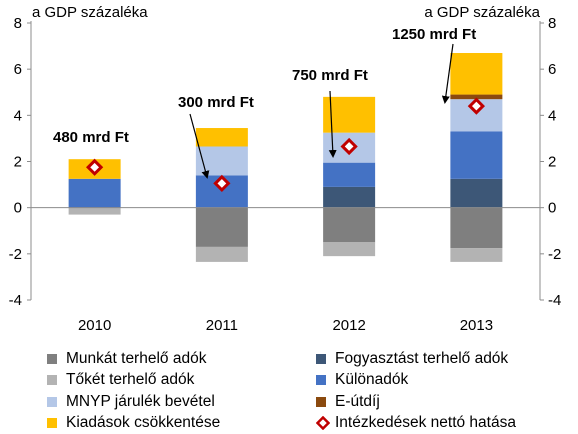 Image resolution: width=578 pixels, height=434 pixels. I want to click on y-tick-label-right: 6, so click(552, 69).